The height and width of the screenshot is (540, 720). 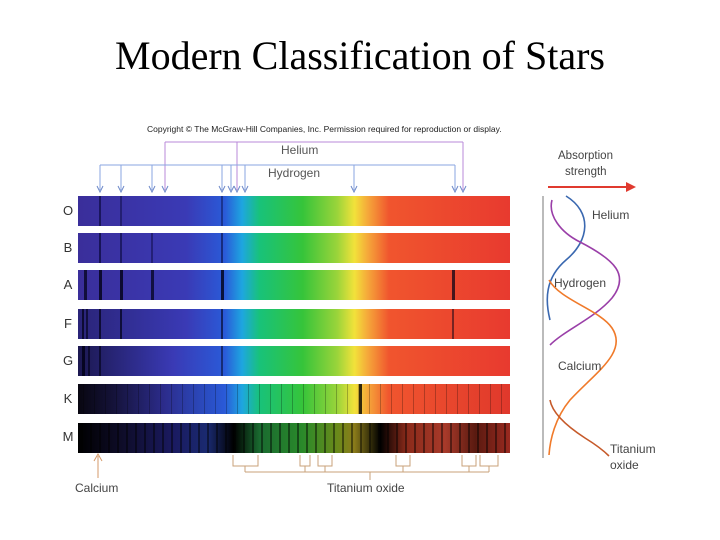 What do you see at coordinates (68, 247) in the screenshot?
I see `class-label-b: B` at bounding box center [68, 247].